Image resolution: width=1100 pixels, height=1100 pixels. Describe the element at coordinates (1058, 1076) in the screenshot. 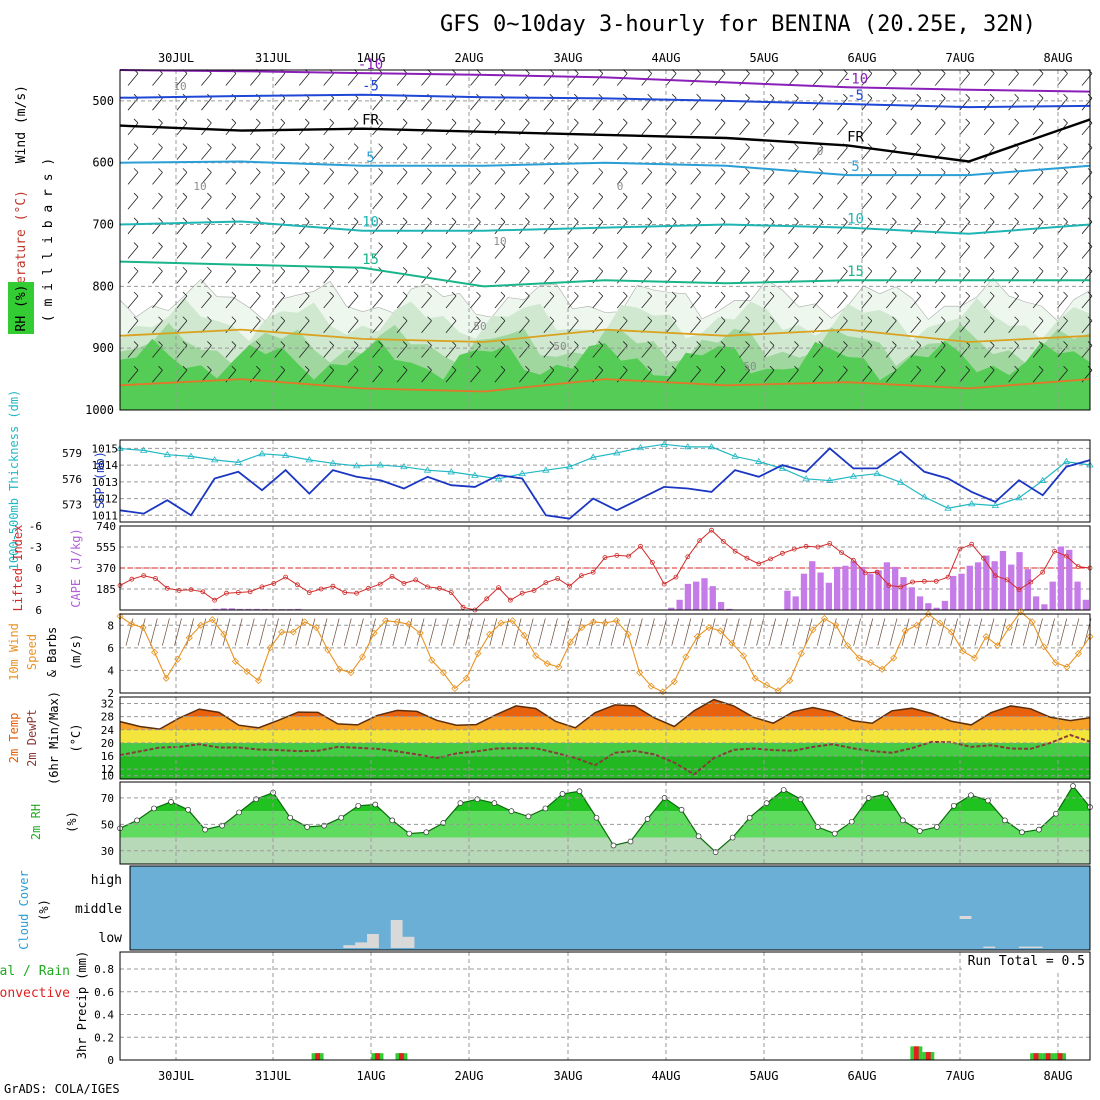

I see `date-label-bottom-8AUG: 8AUG` at that location.